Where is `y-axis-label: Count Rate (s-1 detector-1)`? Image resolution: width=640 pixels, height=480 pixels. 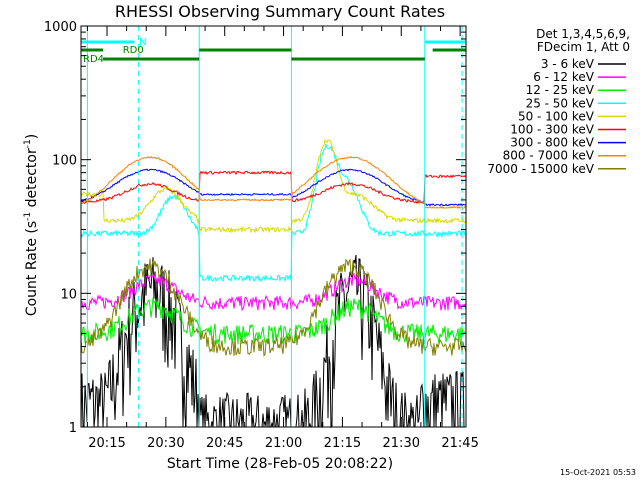 y-axis-label: Count Rate (s-1 detector-1) is located at coordinates (31, 225).